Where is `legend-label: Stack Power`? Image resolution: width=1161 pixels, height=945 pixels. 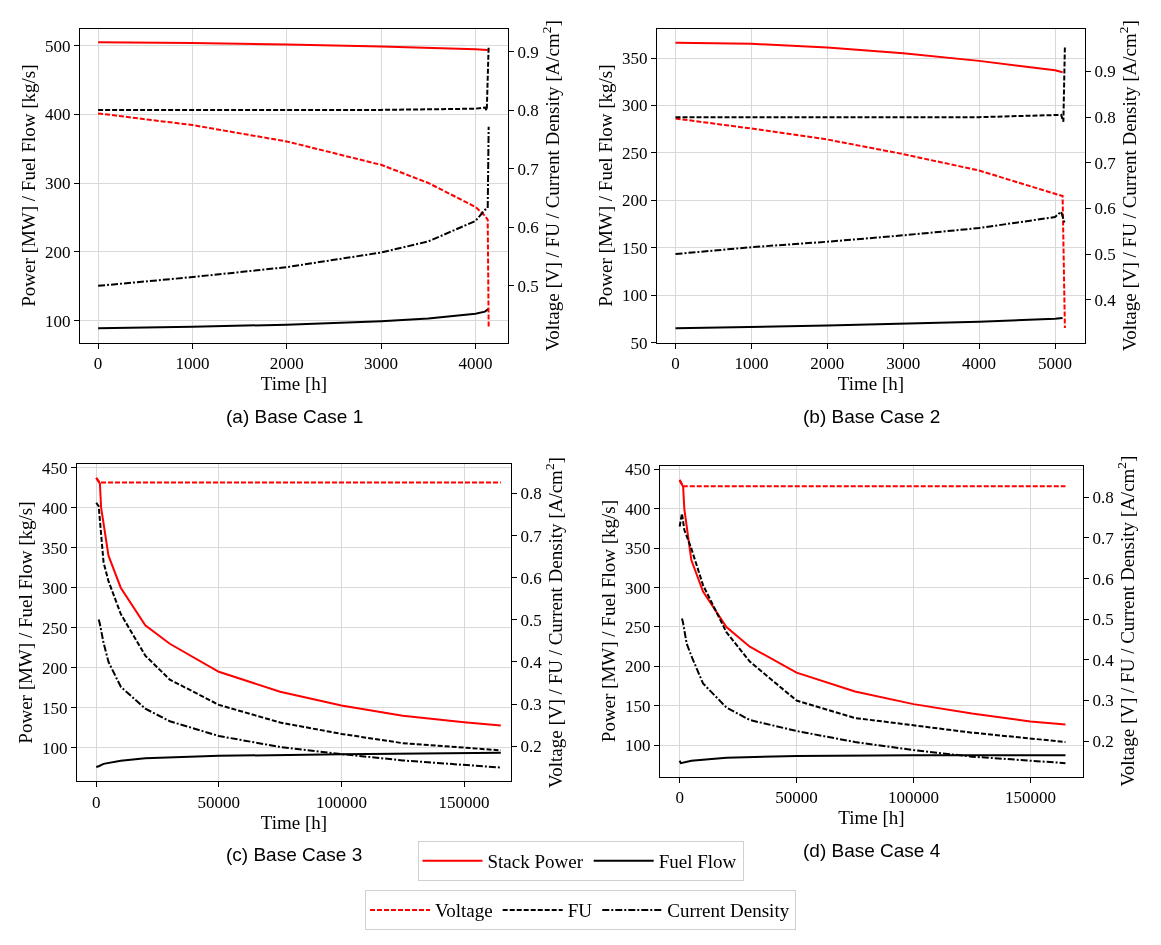 legend-label: Stack Power is located at coordinates (535, 862).